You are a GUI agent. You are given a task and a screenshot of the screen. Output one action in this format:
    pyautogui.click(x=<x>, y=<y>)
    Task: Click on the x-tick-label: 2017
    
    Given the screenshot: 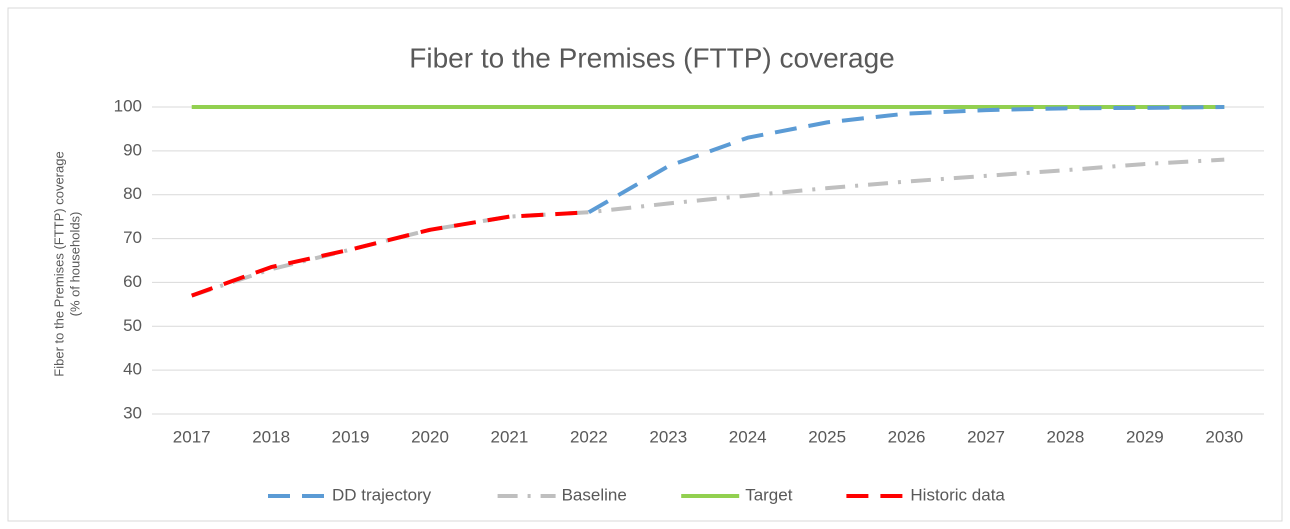 What is the action you would take?
    pyautogui.click(x=192, y=436)
    